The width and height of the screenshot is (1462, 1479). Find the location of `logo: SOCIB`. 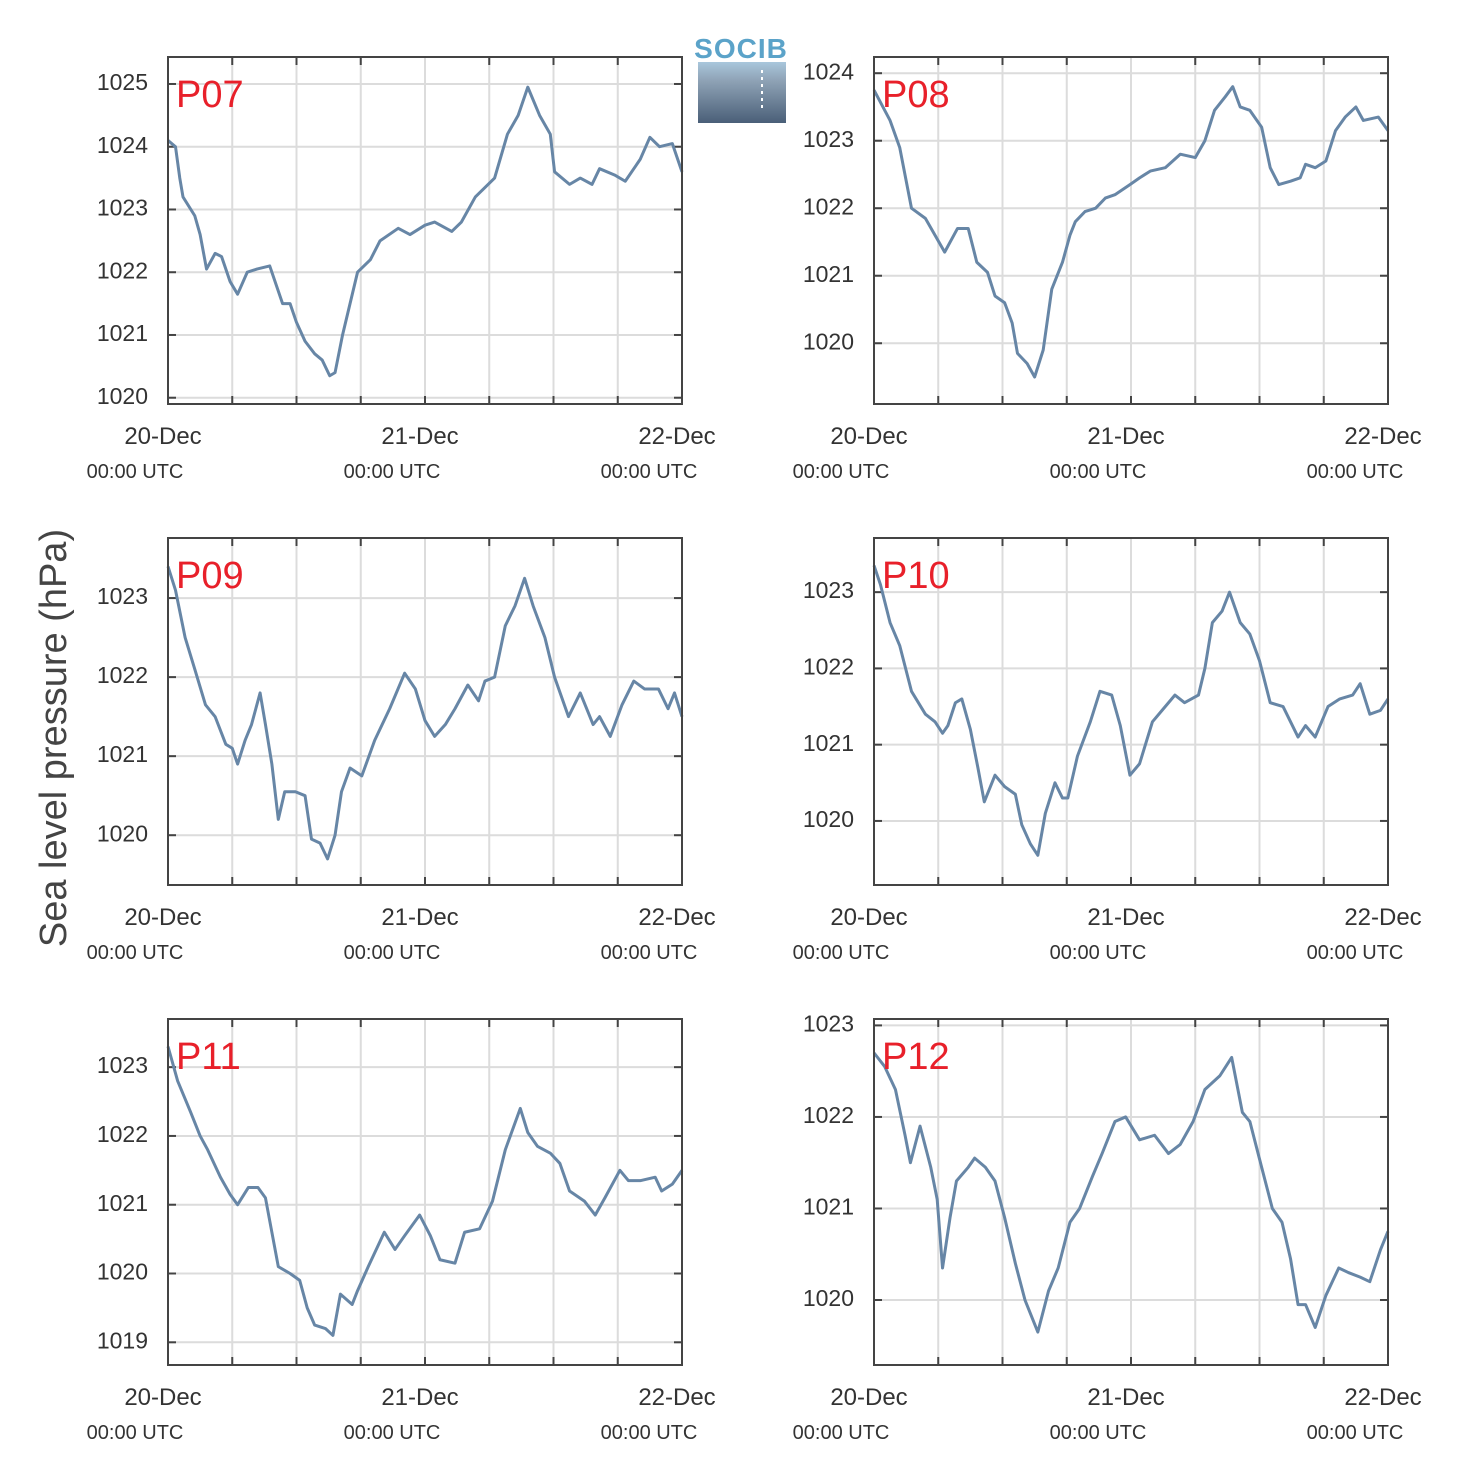

logo: SOCIB is located at coordinates (741, 78).